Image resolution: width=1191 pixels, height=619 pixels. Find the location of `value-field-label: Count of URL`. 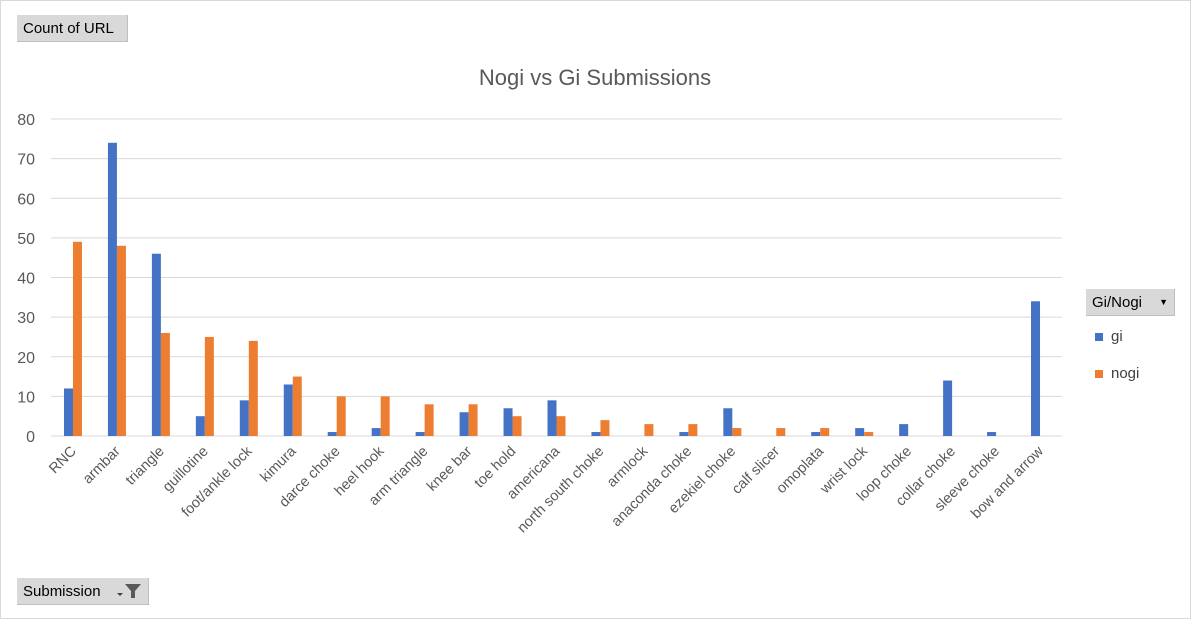

value-field-label: Count of URL is located at coordinates (68, 28).